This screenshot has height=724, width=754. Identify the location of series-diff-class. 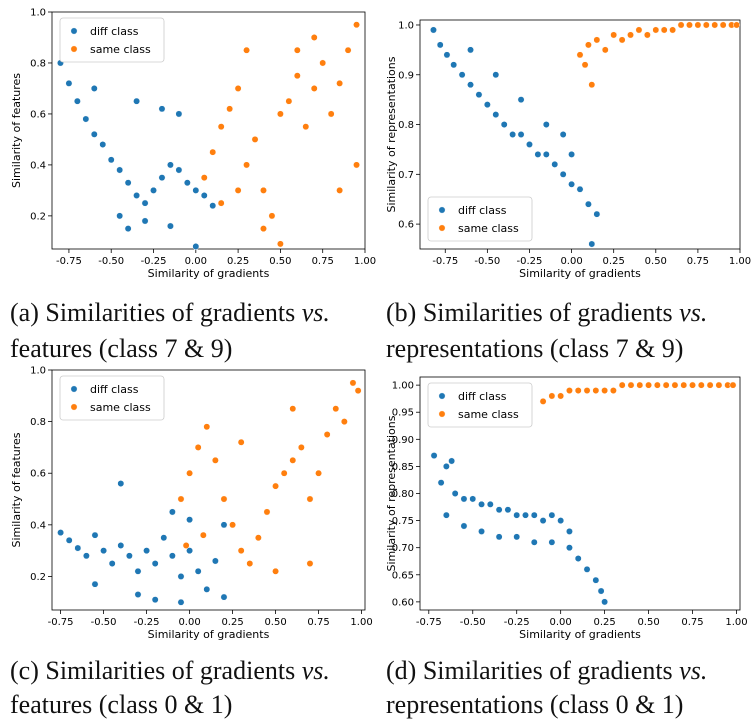
(142, 543).